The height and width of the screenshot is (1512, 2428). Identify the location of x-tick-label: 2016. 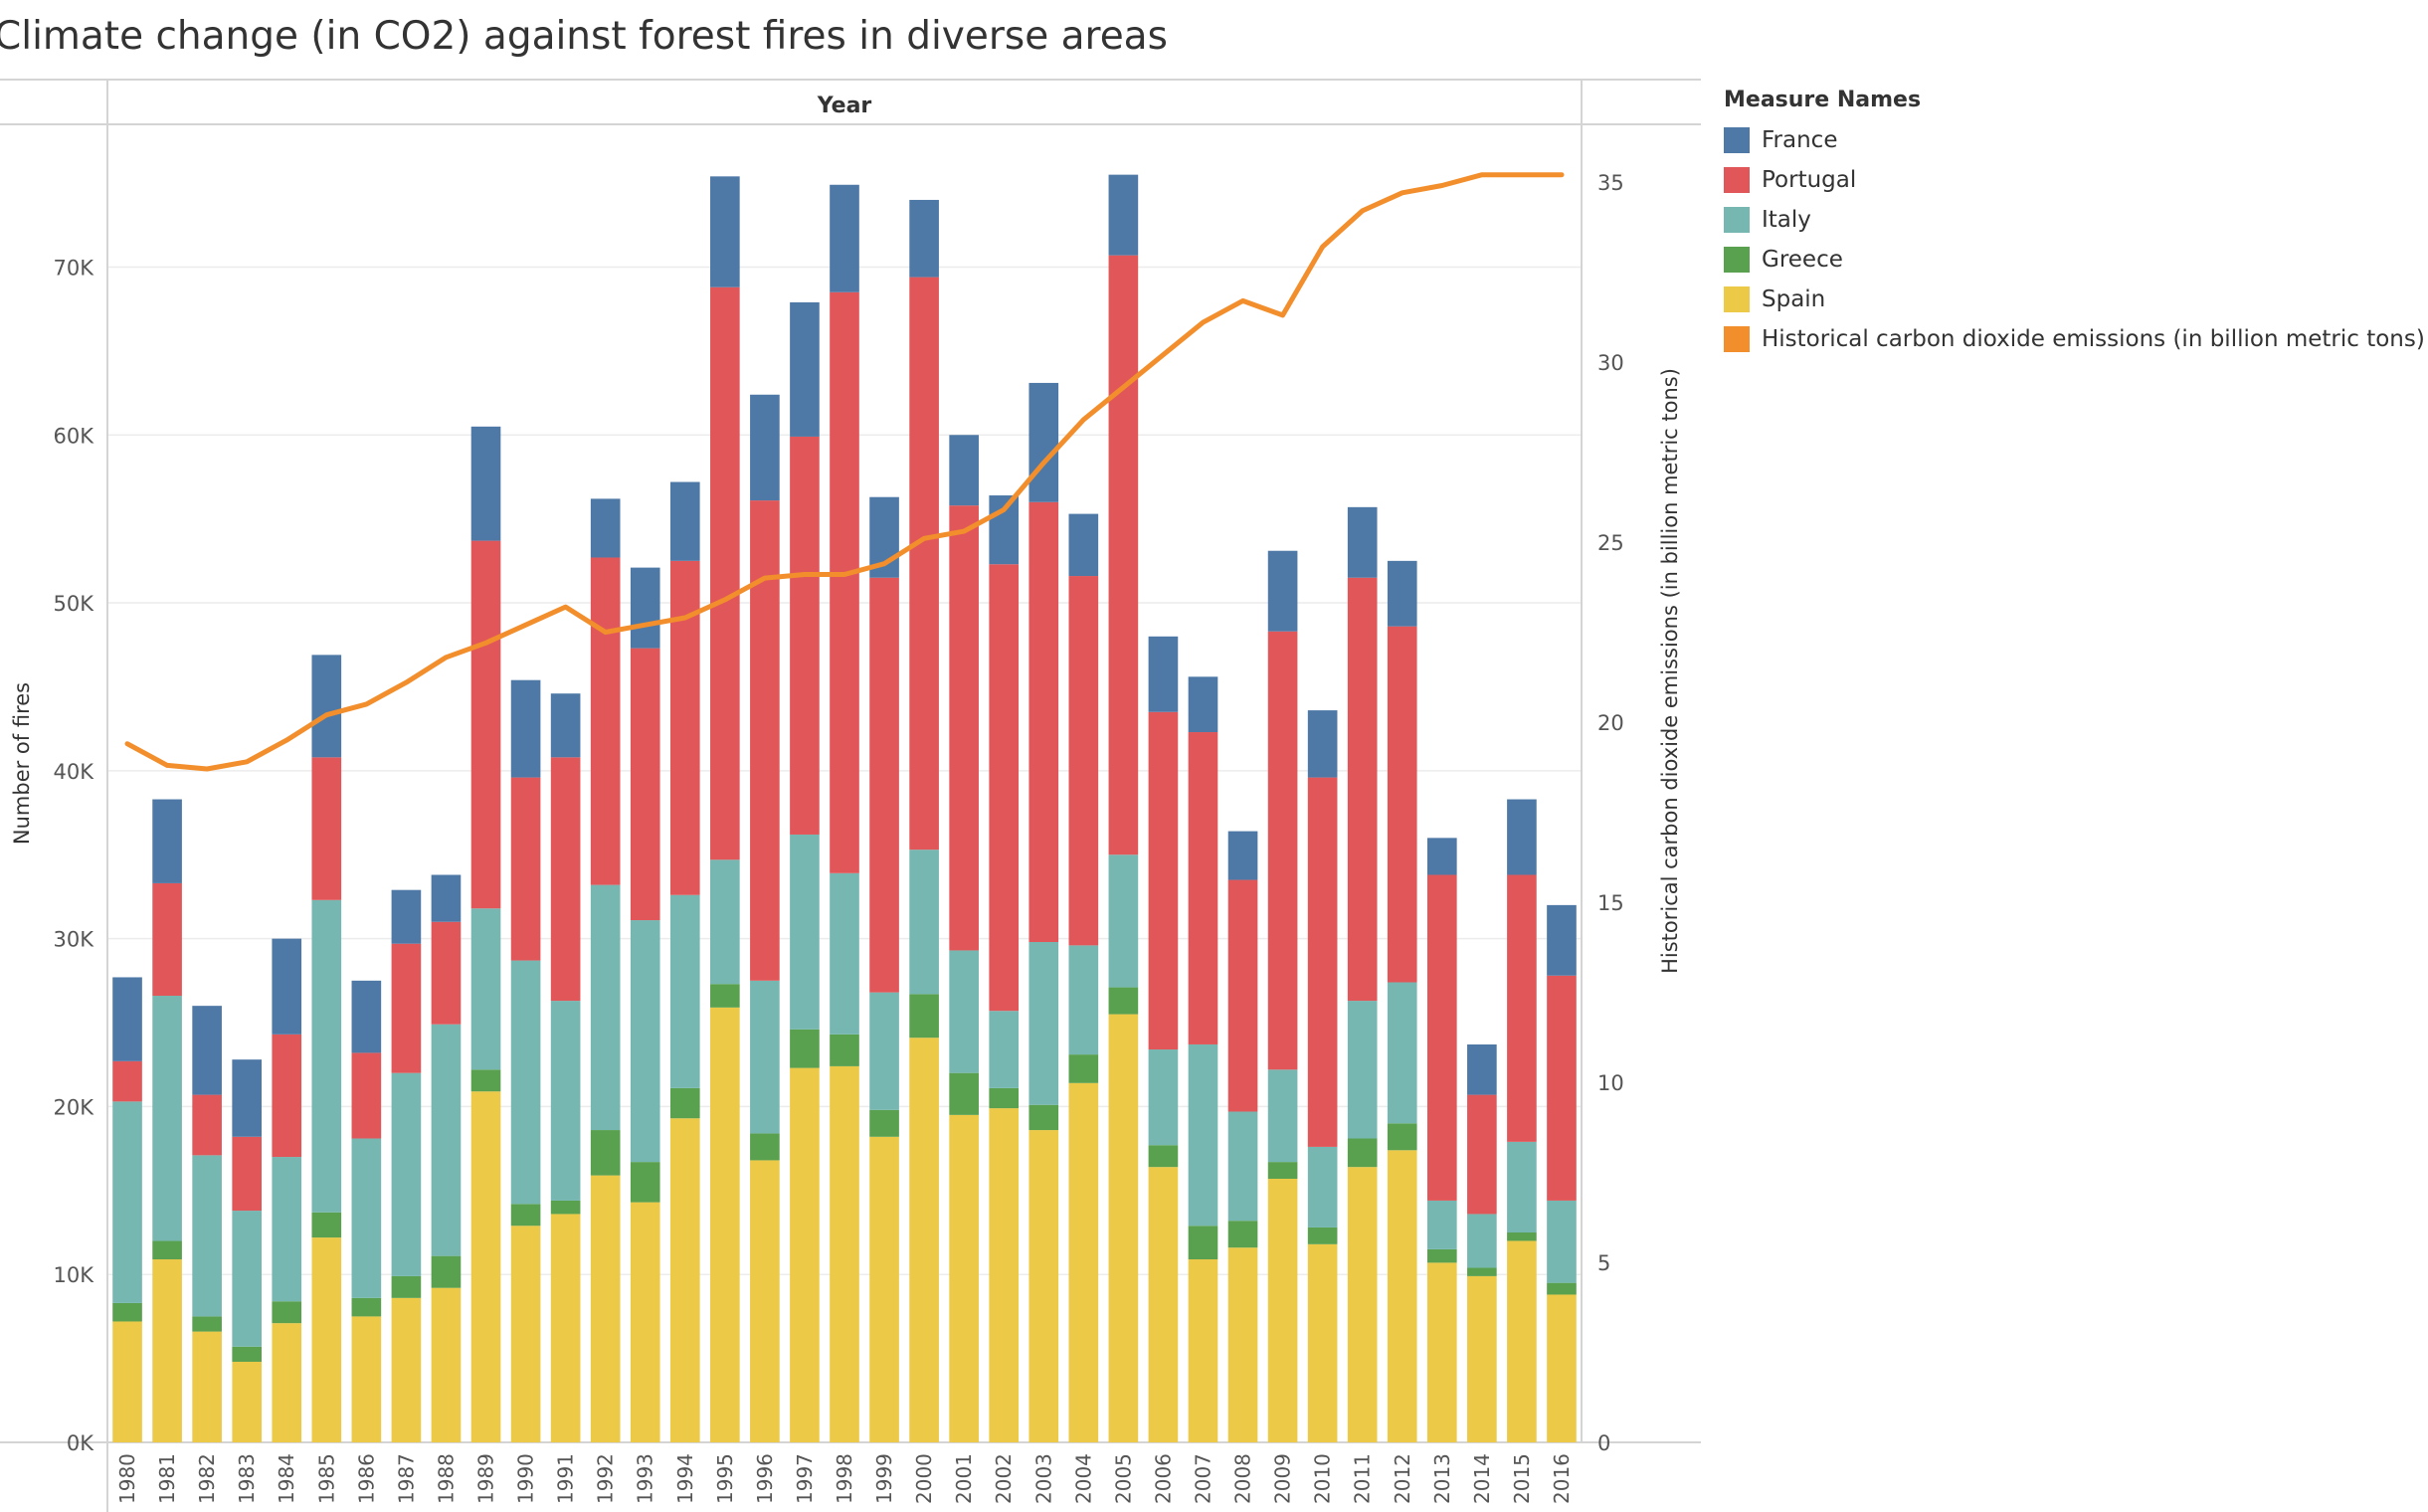
(1562, 1478).